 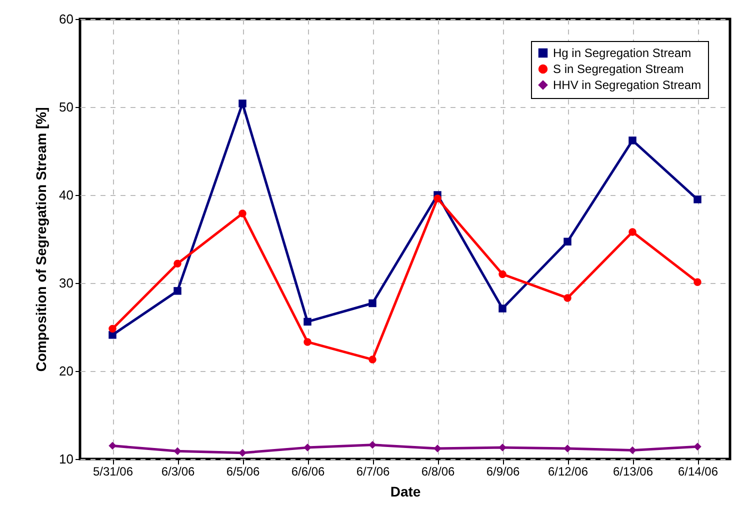 What do you see at coordinates (66, 371) in the screenshot?
I see `y-tick-label: 20` at bounding box center [66, 371].